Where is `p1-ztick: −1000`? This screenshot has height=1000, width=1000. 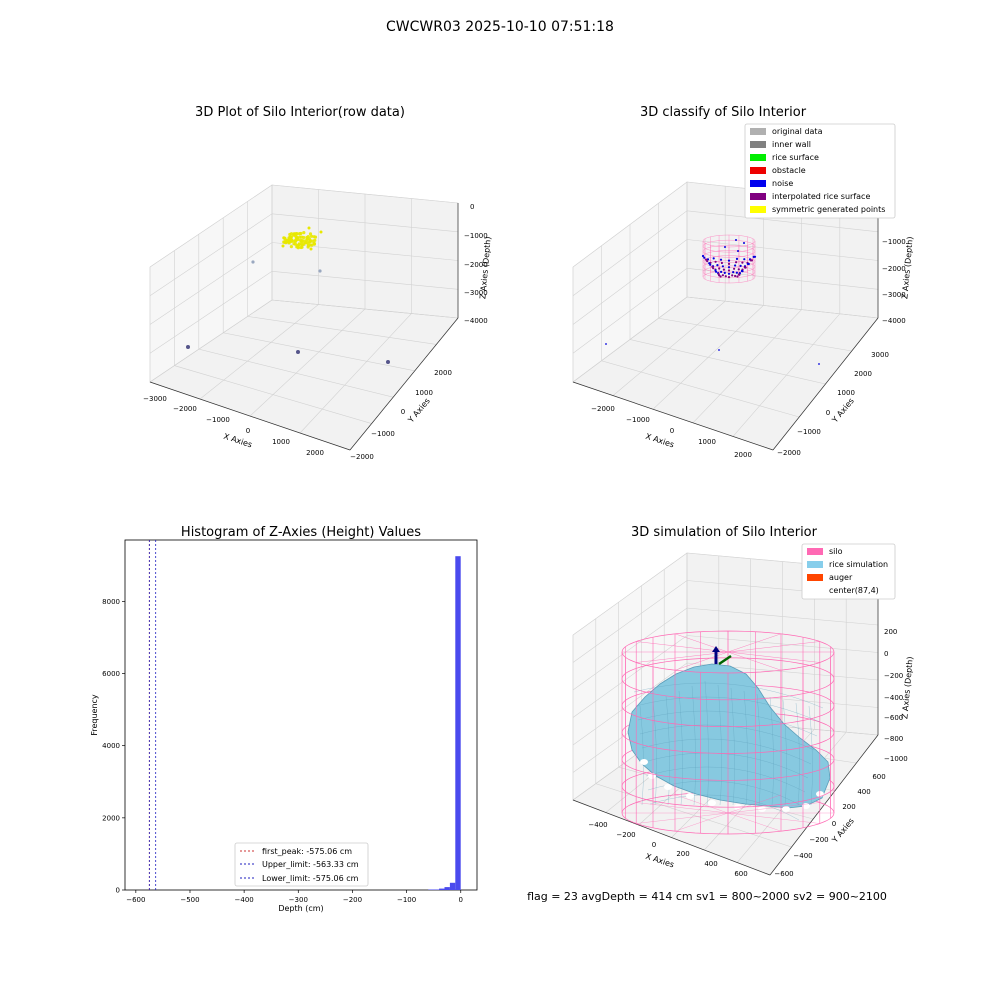 p1-ztick: −1000 is located at coordinates (476, 236).